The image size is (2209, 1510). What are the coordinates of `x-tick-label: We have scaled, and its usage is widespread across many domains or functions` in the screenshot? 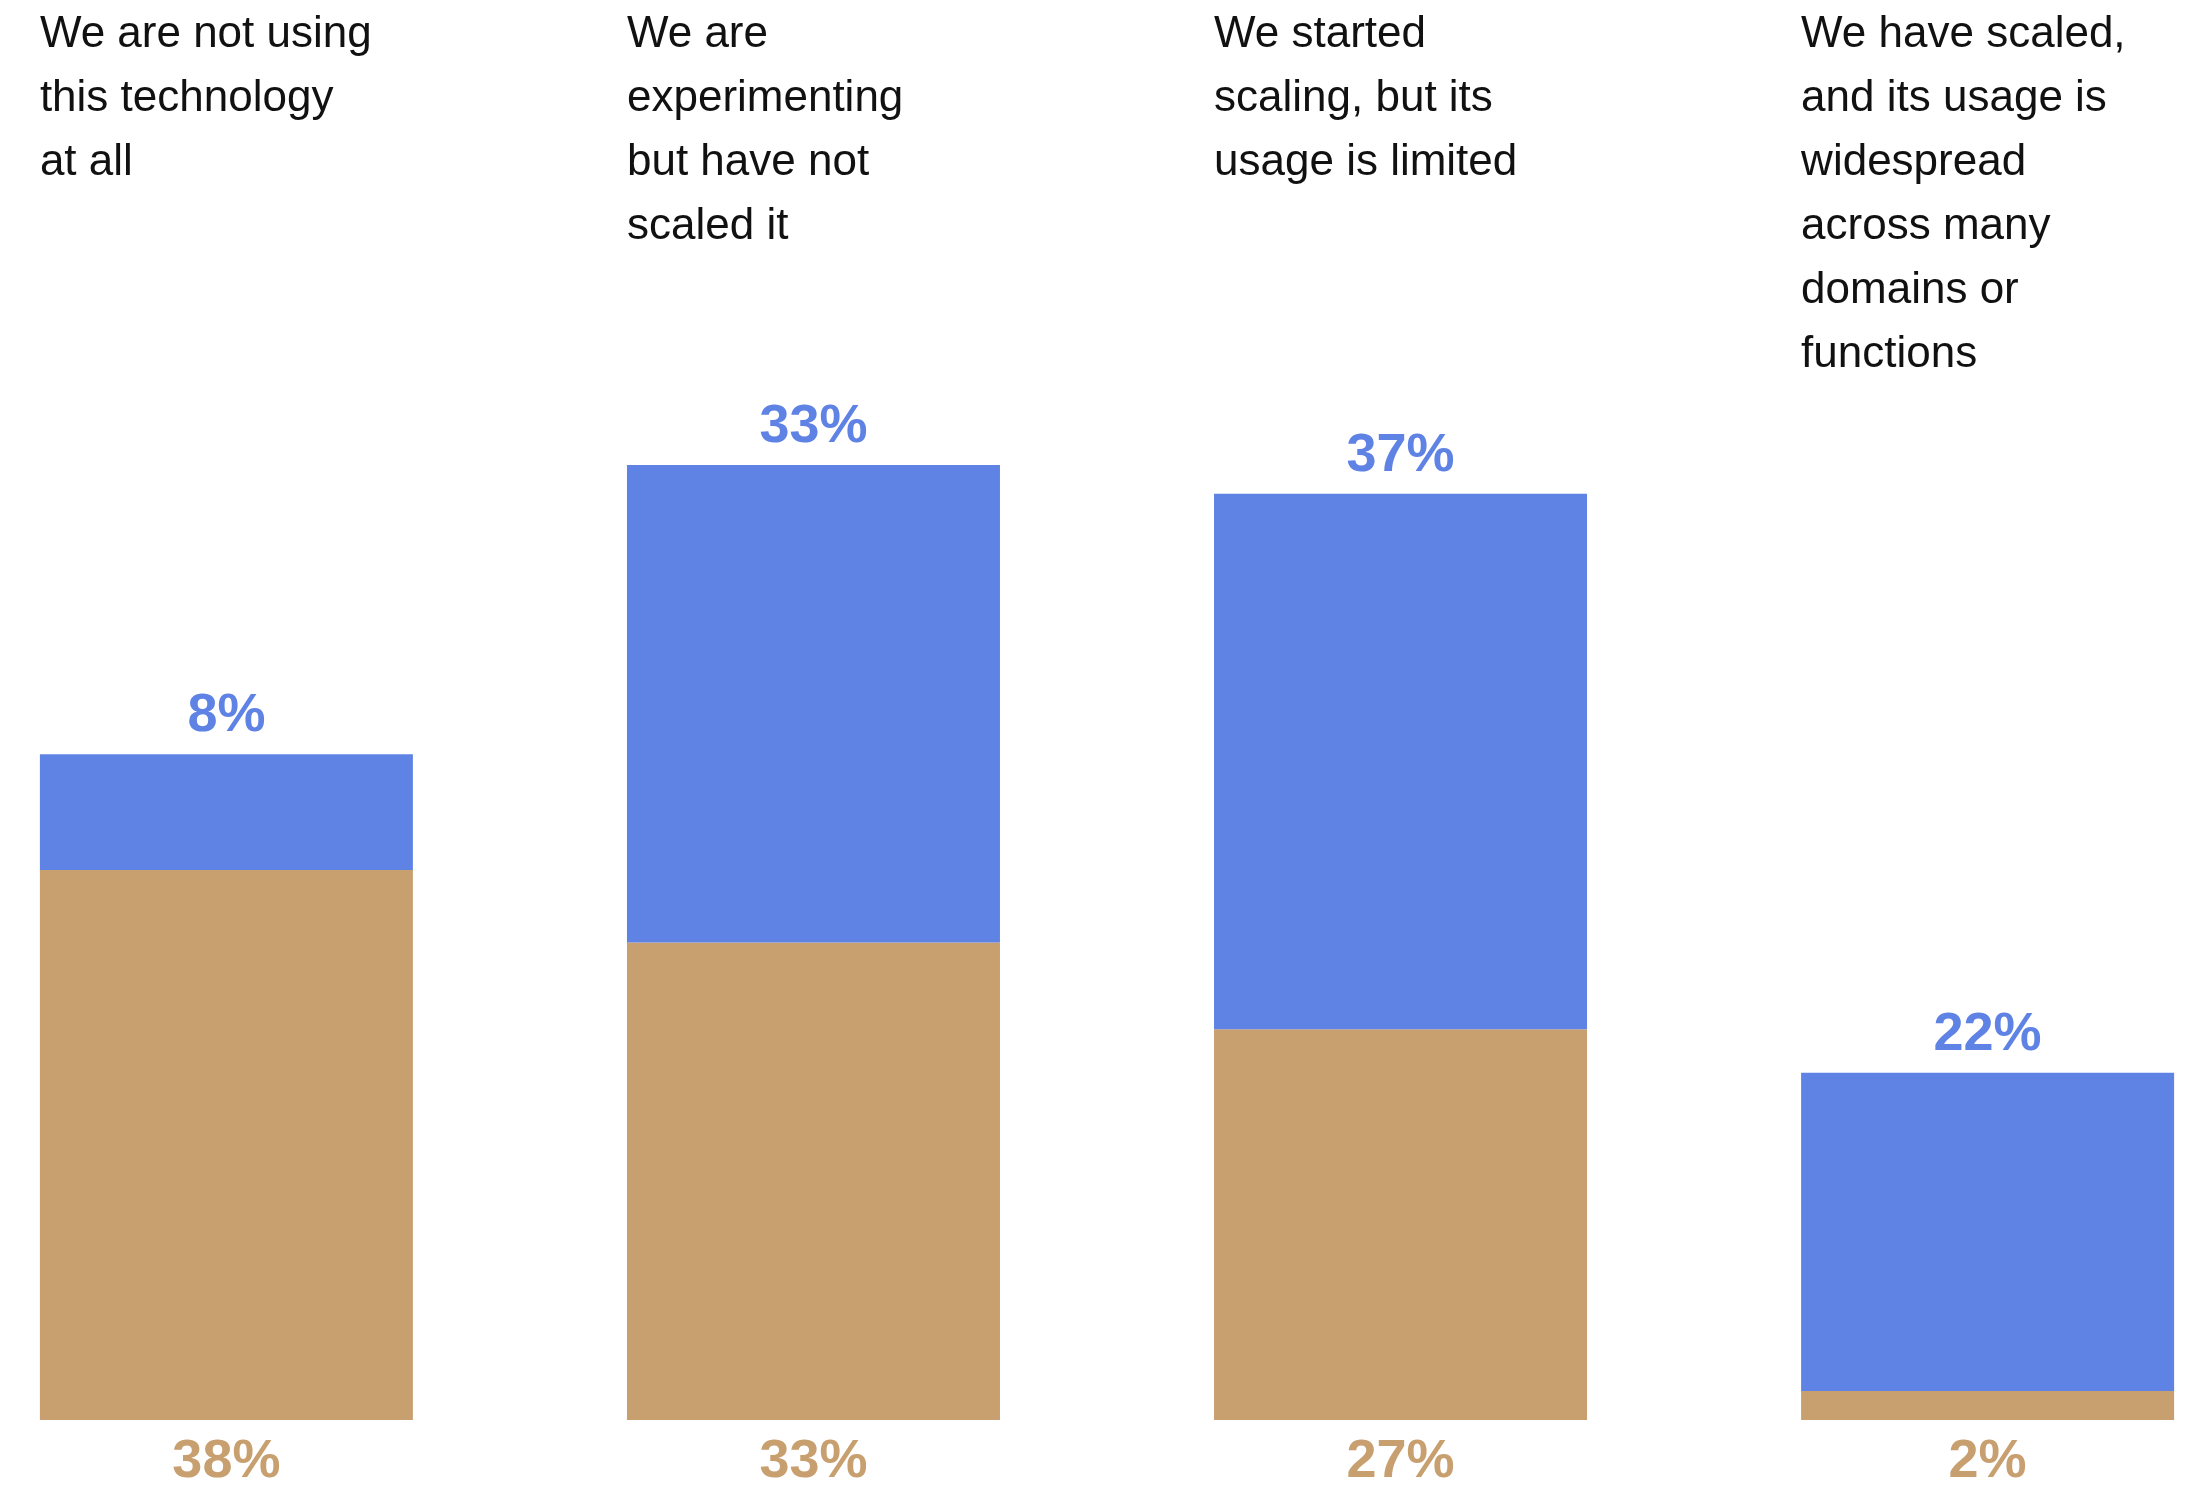 It's located at (1963, 191).